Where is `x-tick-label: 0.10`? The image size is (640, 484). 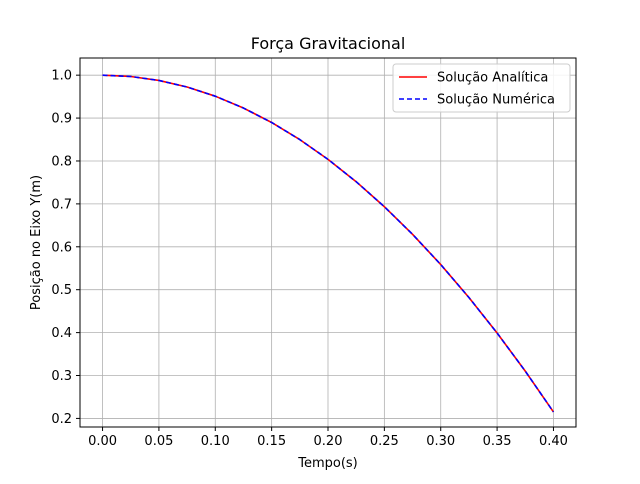
x-tick-label: 0.10 is located at coordinates (215, 441).